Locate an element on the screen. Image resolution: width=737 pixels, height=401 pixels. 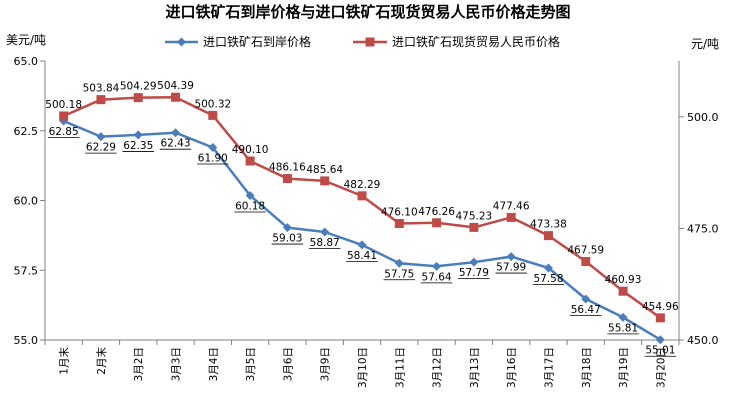
series-2-data-label: 490.10 is located at coordinates (250, 150).